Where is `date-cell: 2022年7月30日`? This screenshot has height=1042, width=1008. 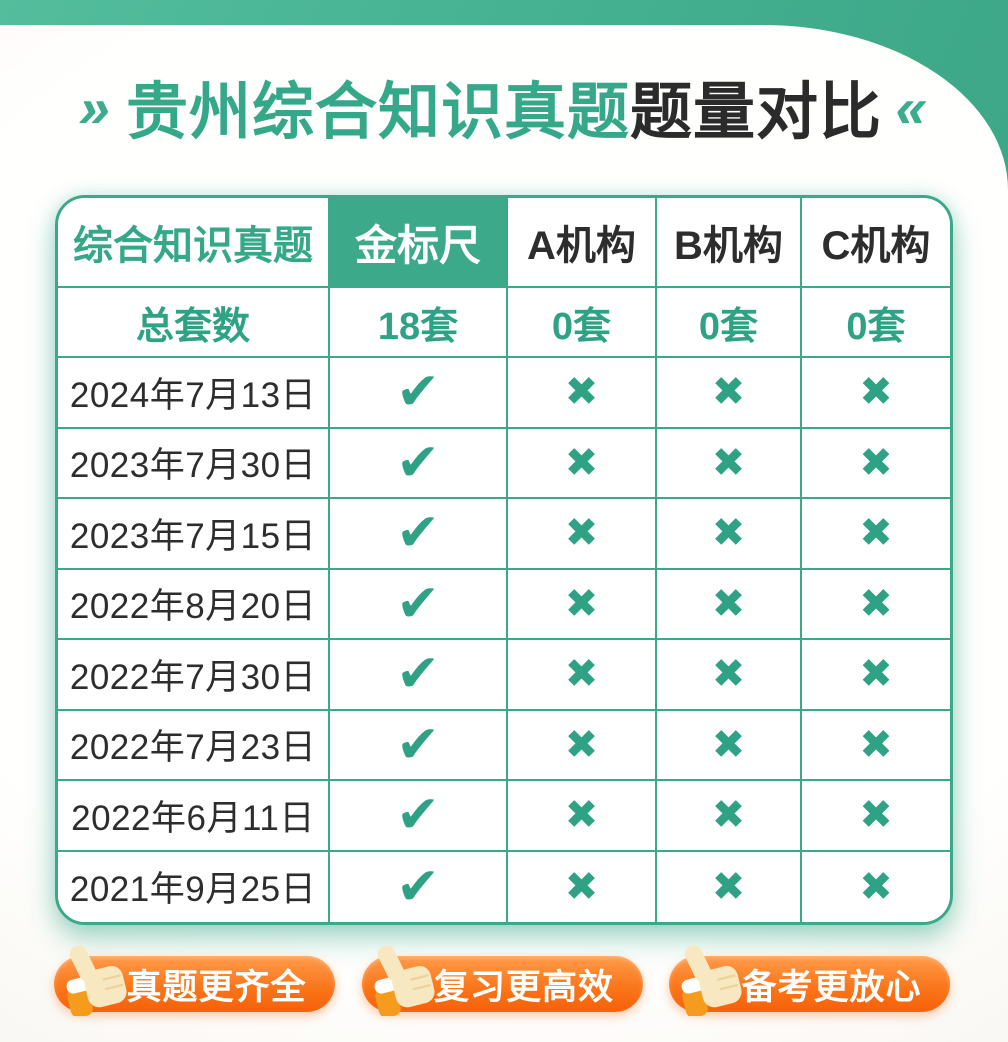
date-cell: 2022年7月30日 is located at coordinates (194, 675).